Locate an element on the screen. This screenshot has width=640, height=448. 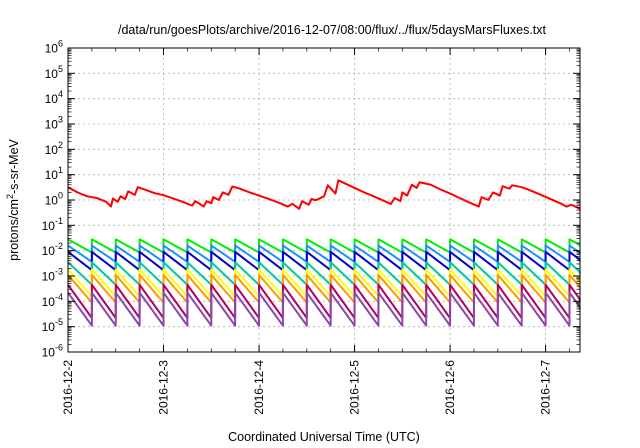
y-tick-exponent: -4 is located at coordinates (59, 297).